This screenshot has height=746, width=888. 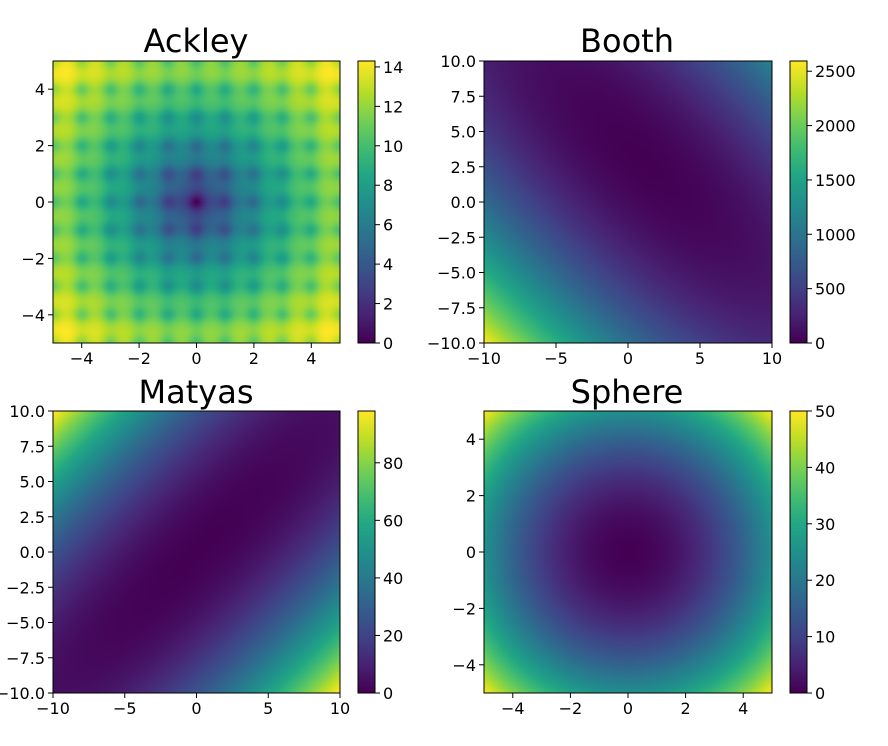 I want to click on y-axis: −10.0 −7.5 −5.0 −2.5 0.0 2.5 5.0 7.5 10.0, so click(x=26, y=552).